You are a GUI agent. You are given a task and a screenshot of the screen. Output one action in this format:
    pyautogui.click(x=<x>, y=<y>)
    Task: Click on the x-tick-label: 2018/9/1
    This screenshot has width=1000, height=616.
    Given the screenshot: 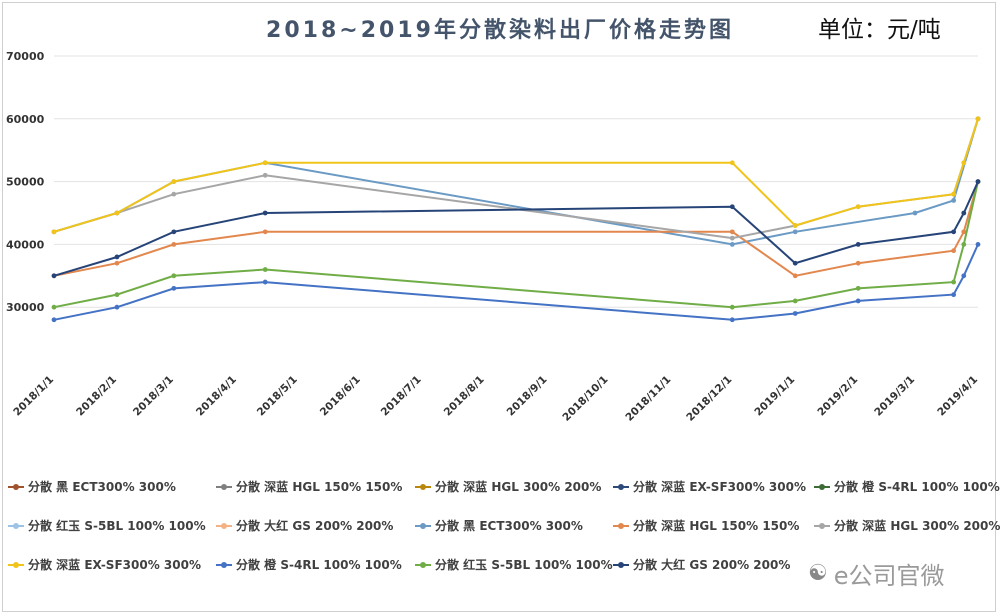 What is the action you would take?
    pyautogui.click(x=527, y=396)
    